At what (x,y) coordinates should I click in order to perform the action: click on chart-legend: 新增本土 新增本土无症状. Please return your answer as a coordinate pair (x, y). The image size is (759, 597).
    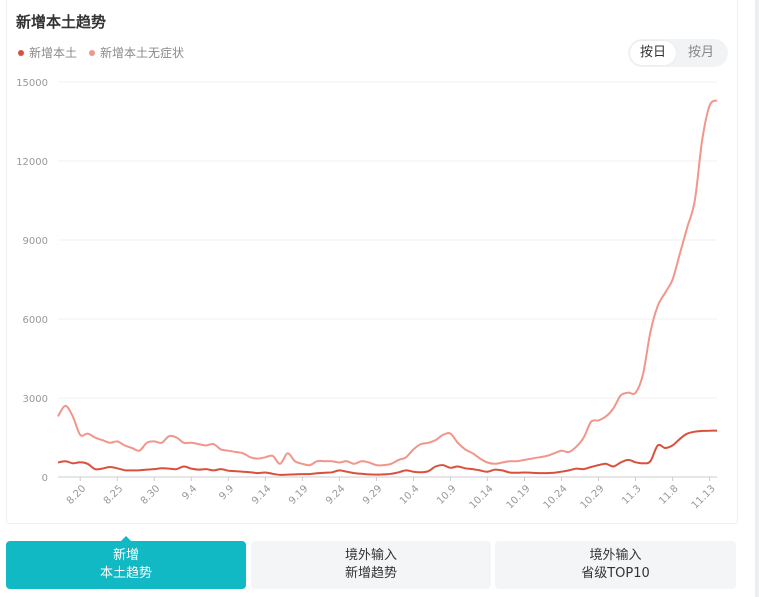
    Looking at the image, I should click on (107, 52).